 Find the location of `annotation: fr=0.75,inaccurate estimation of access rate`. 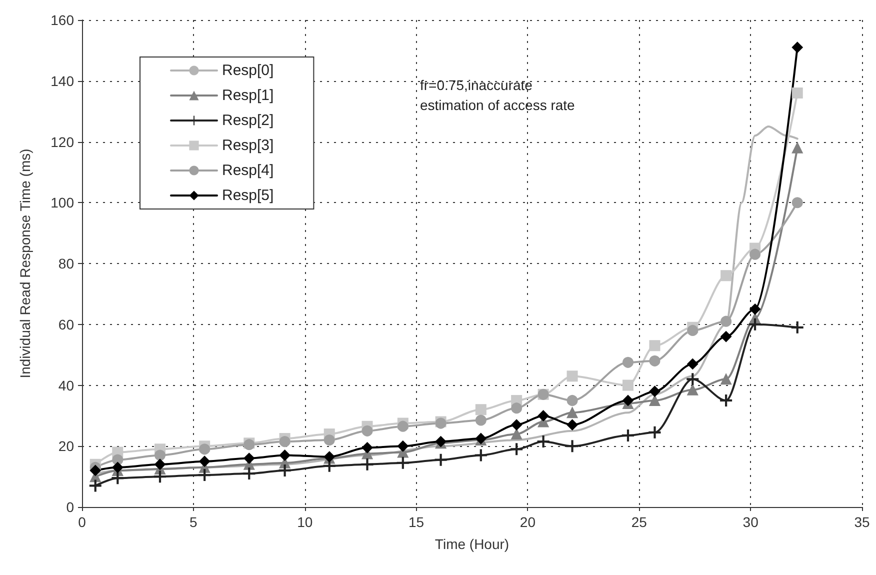

annotation: fr=0.75,inaccurate estimation of access rate is located at coordinates (498, 95).